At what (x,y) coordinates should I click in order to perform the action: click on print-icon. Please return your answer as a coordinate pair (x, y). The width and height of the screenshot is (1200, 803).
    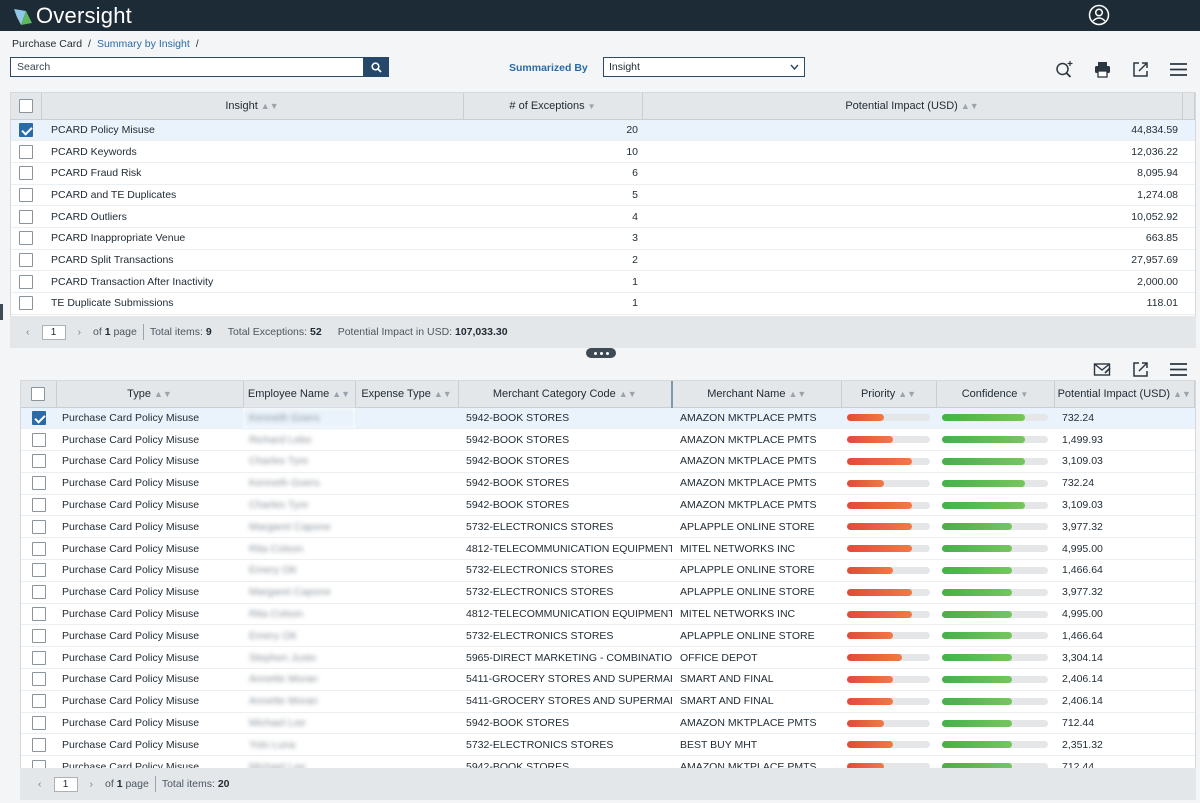
    Looking at the image, I should click on (1102, 69).